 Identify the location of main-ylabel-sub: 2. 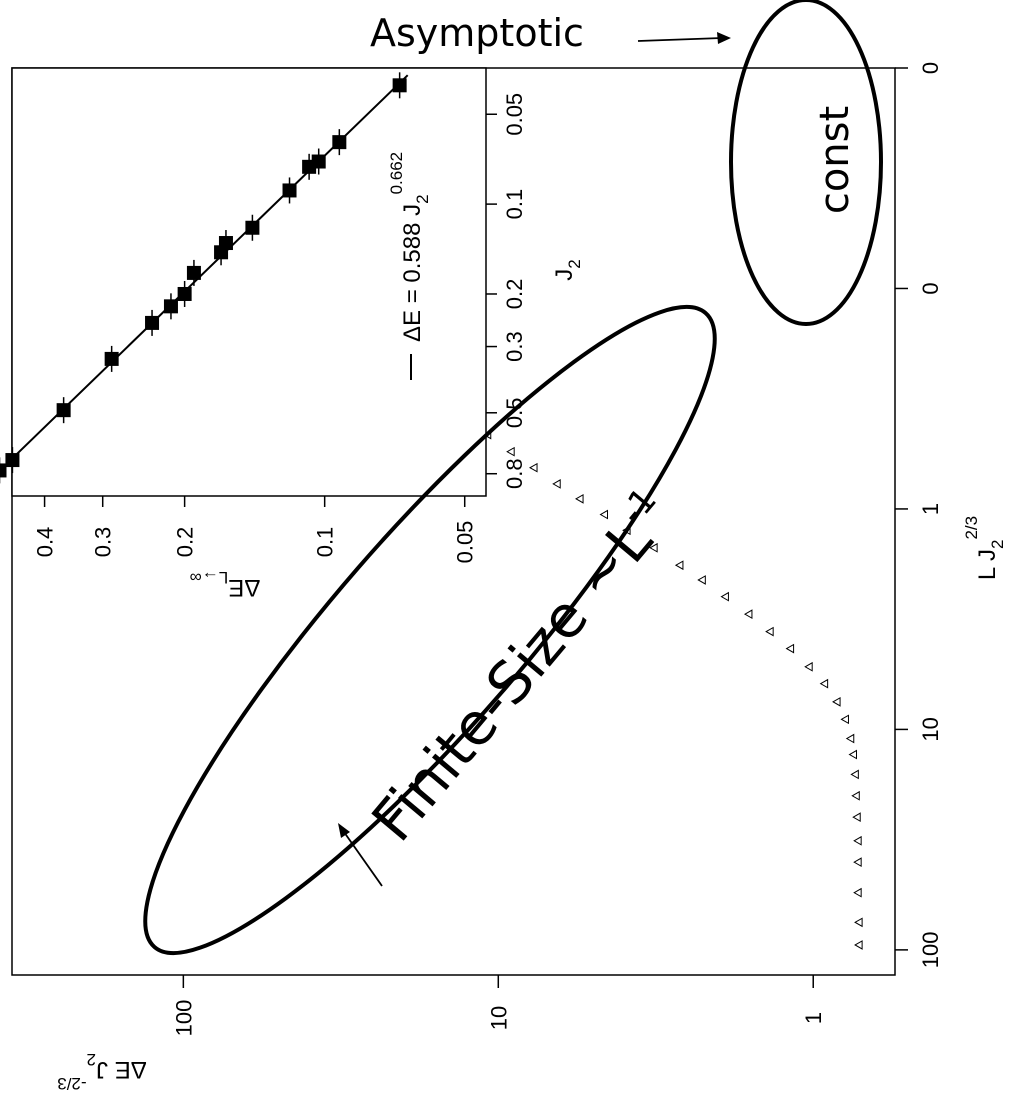
(91, 1059).